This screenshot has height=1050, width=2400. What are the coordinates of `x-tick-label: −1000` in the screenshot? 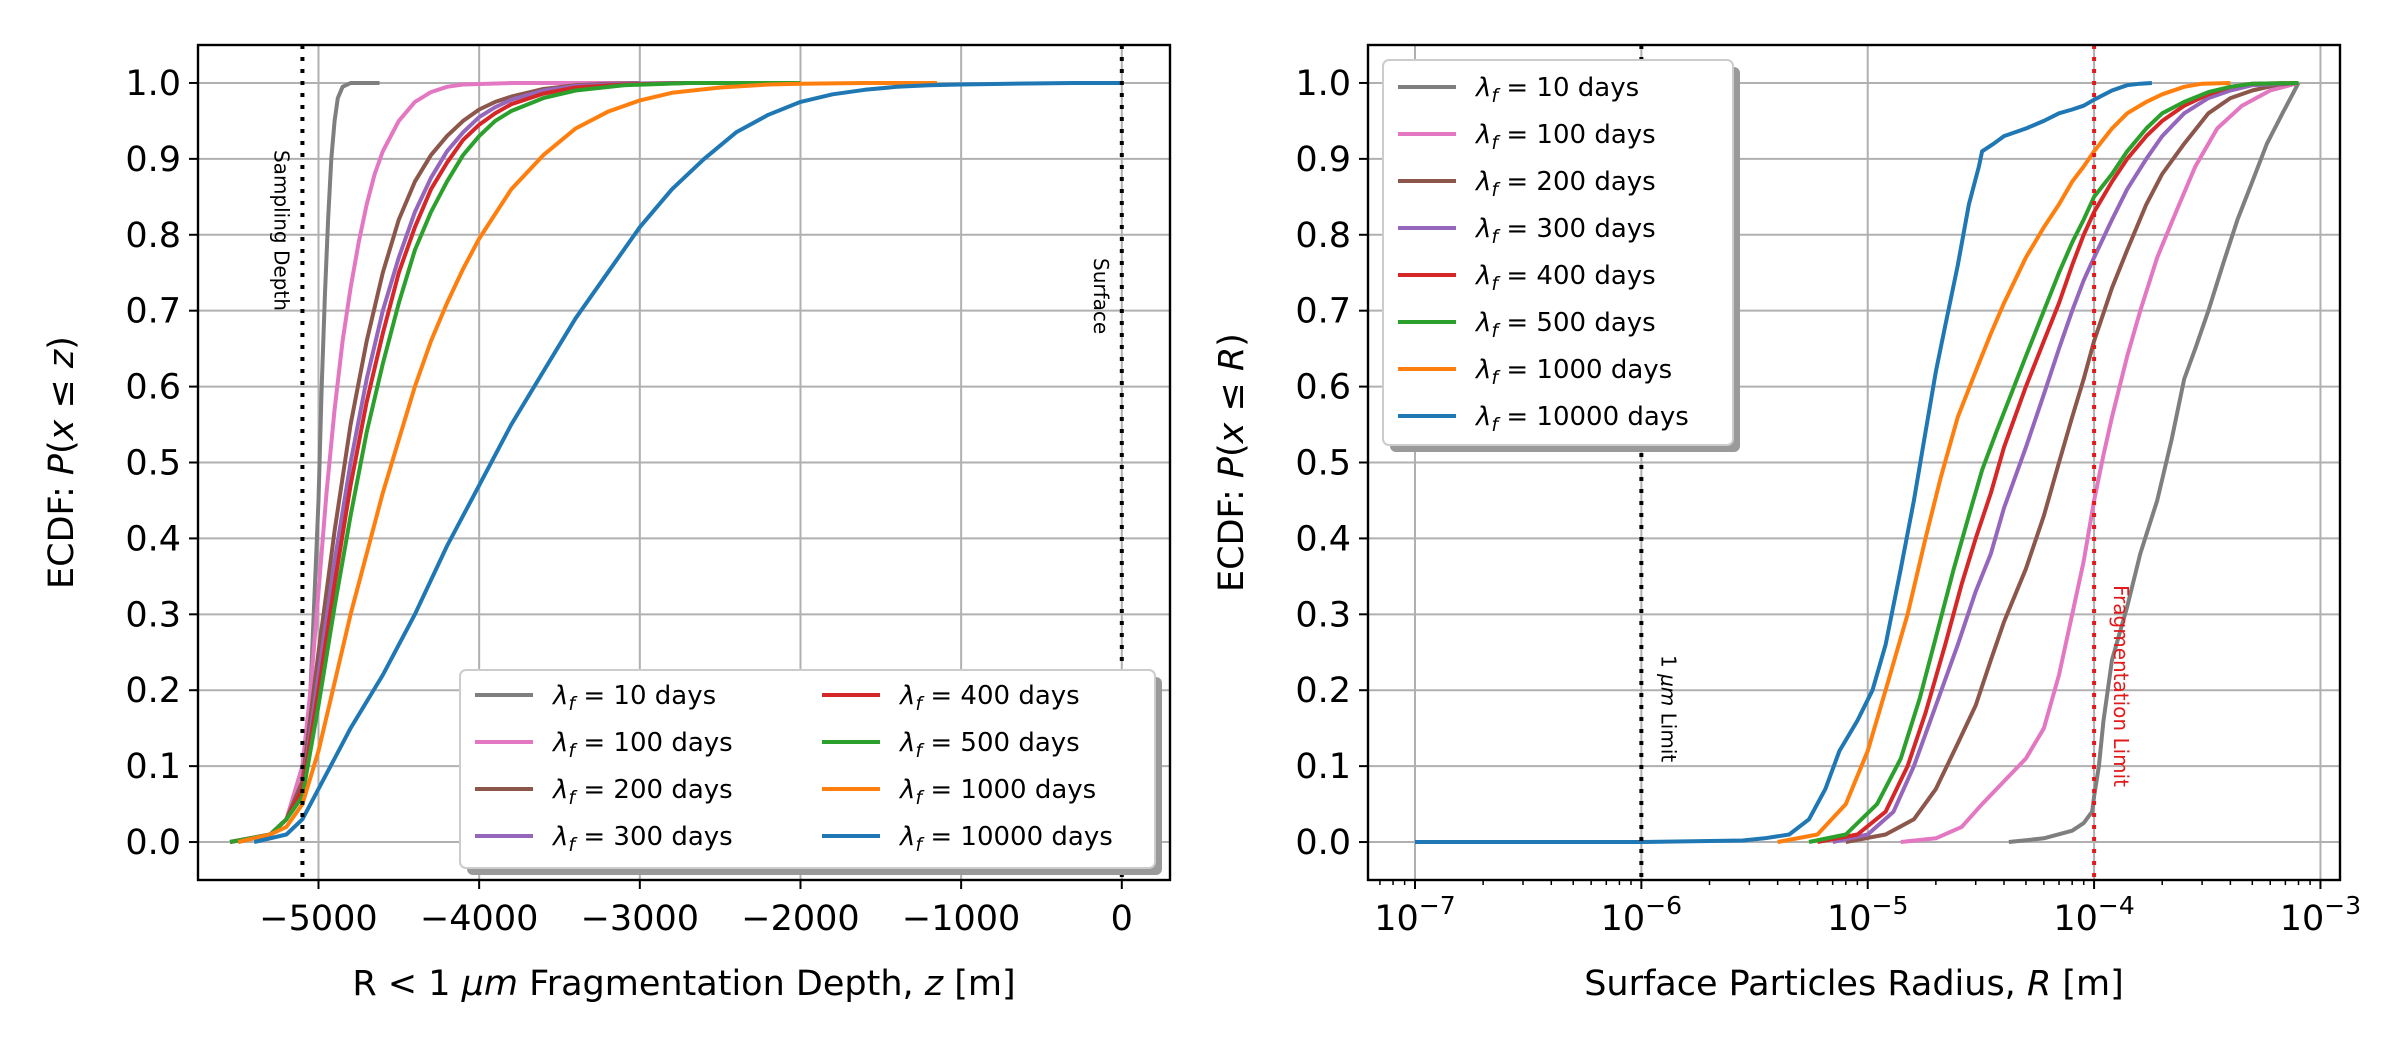 It's located at (961, 919).